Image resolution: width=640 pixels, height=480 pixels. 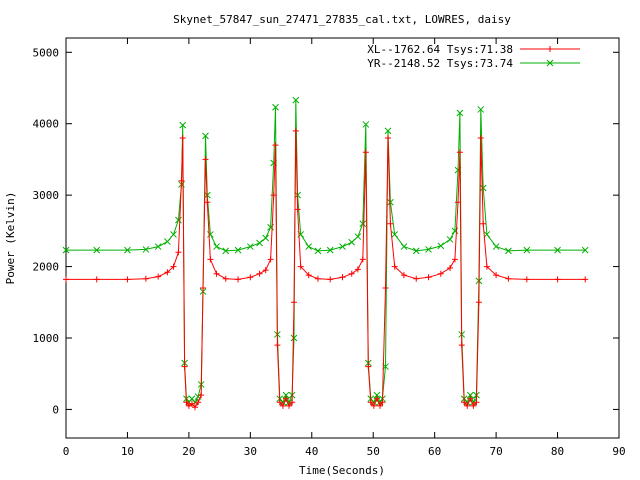 What do you see at coordinates (55, 409) in the screenshot?
I see `y-tick-label: 0` at bounding box center [55, 409].